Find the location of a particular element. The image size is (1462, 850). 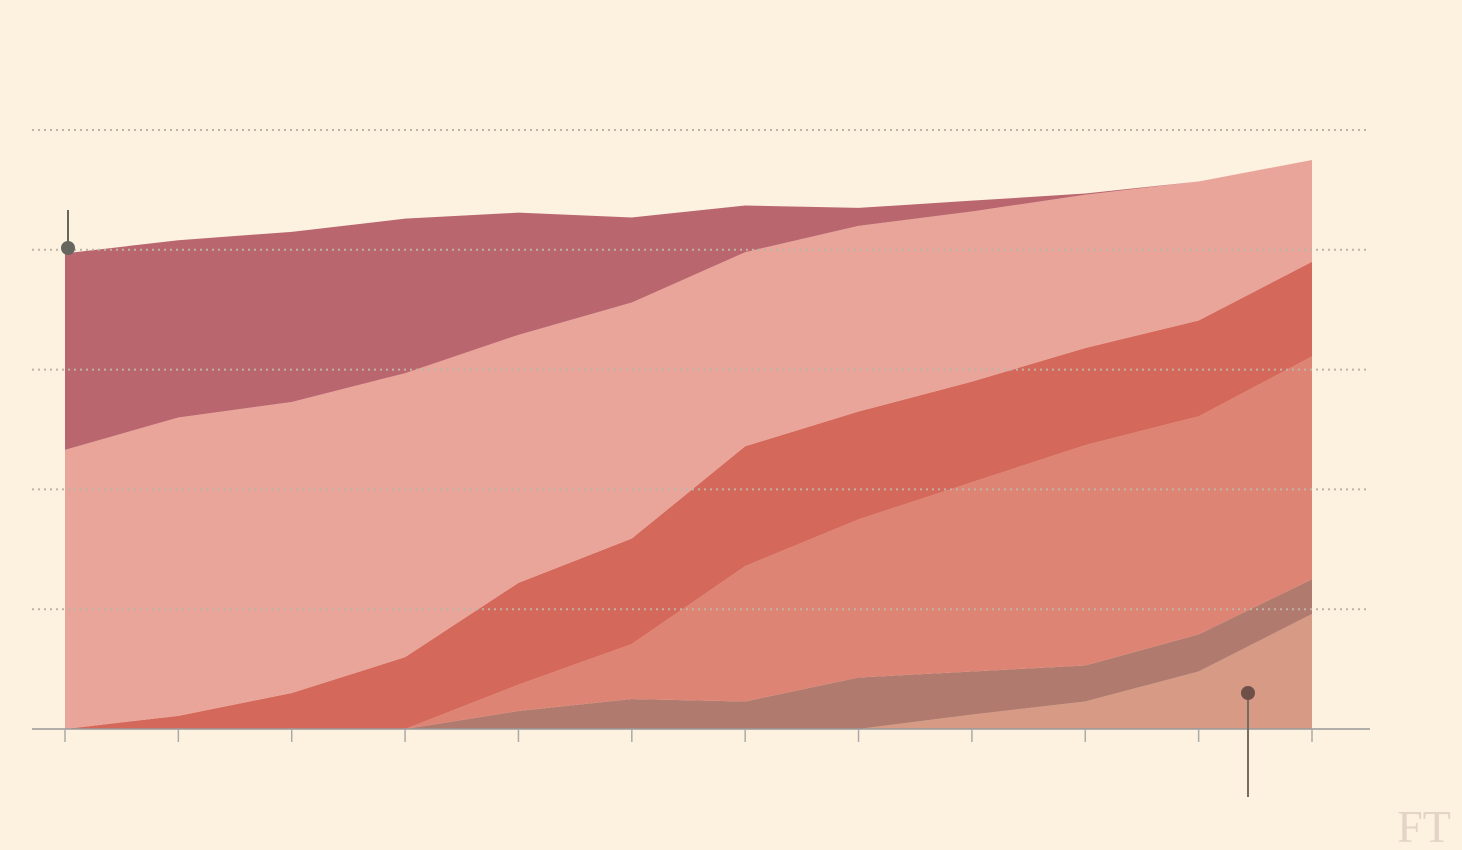

logo: FT is located at coordinates (1424, 825).